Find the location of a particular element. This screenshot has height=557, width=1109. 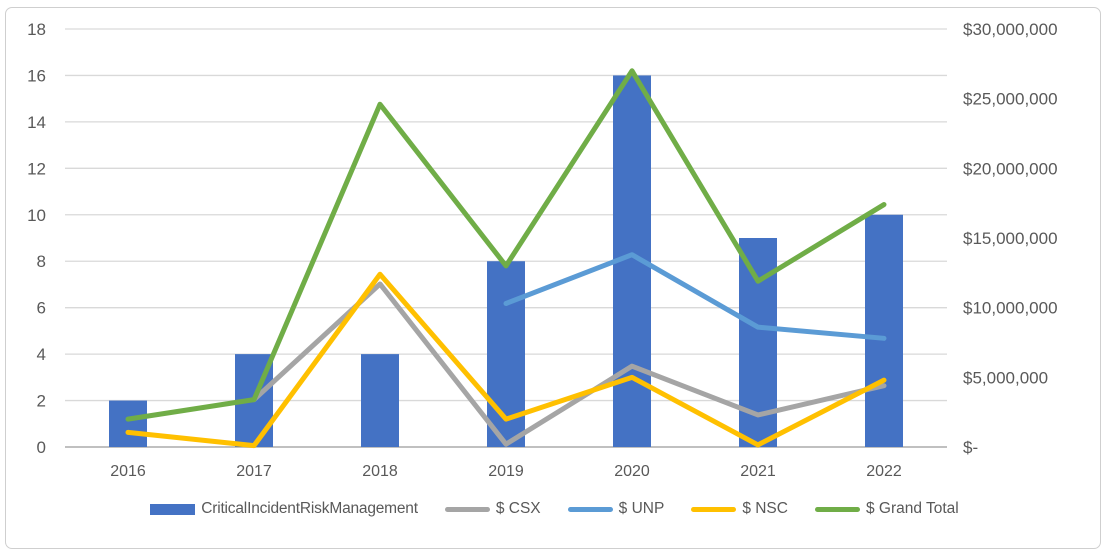

legend-label: $ Grand Total is located at coordinates (912, 508).